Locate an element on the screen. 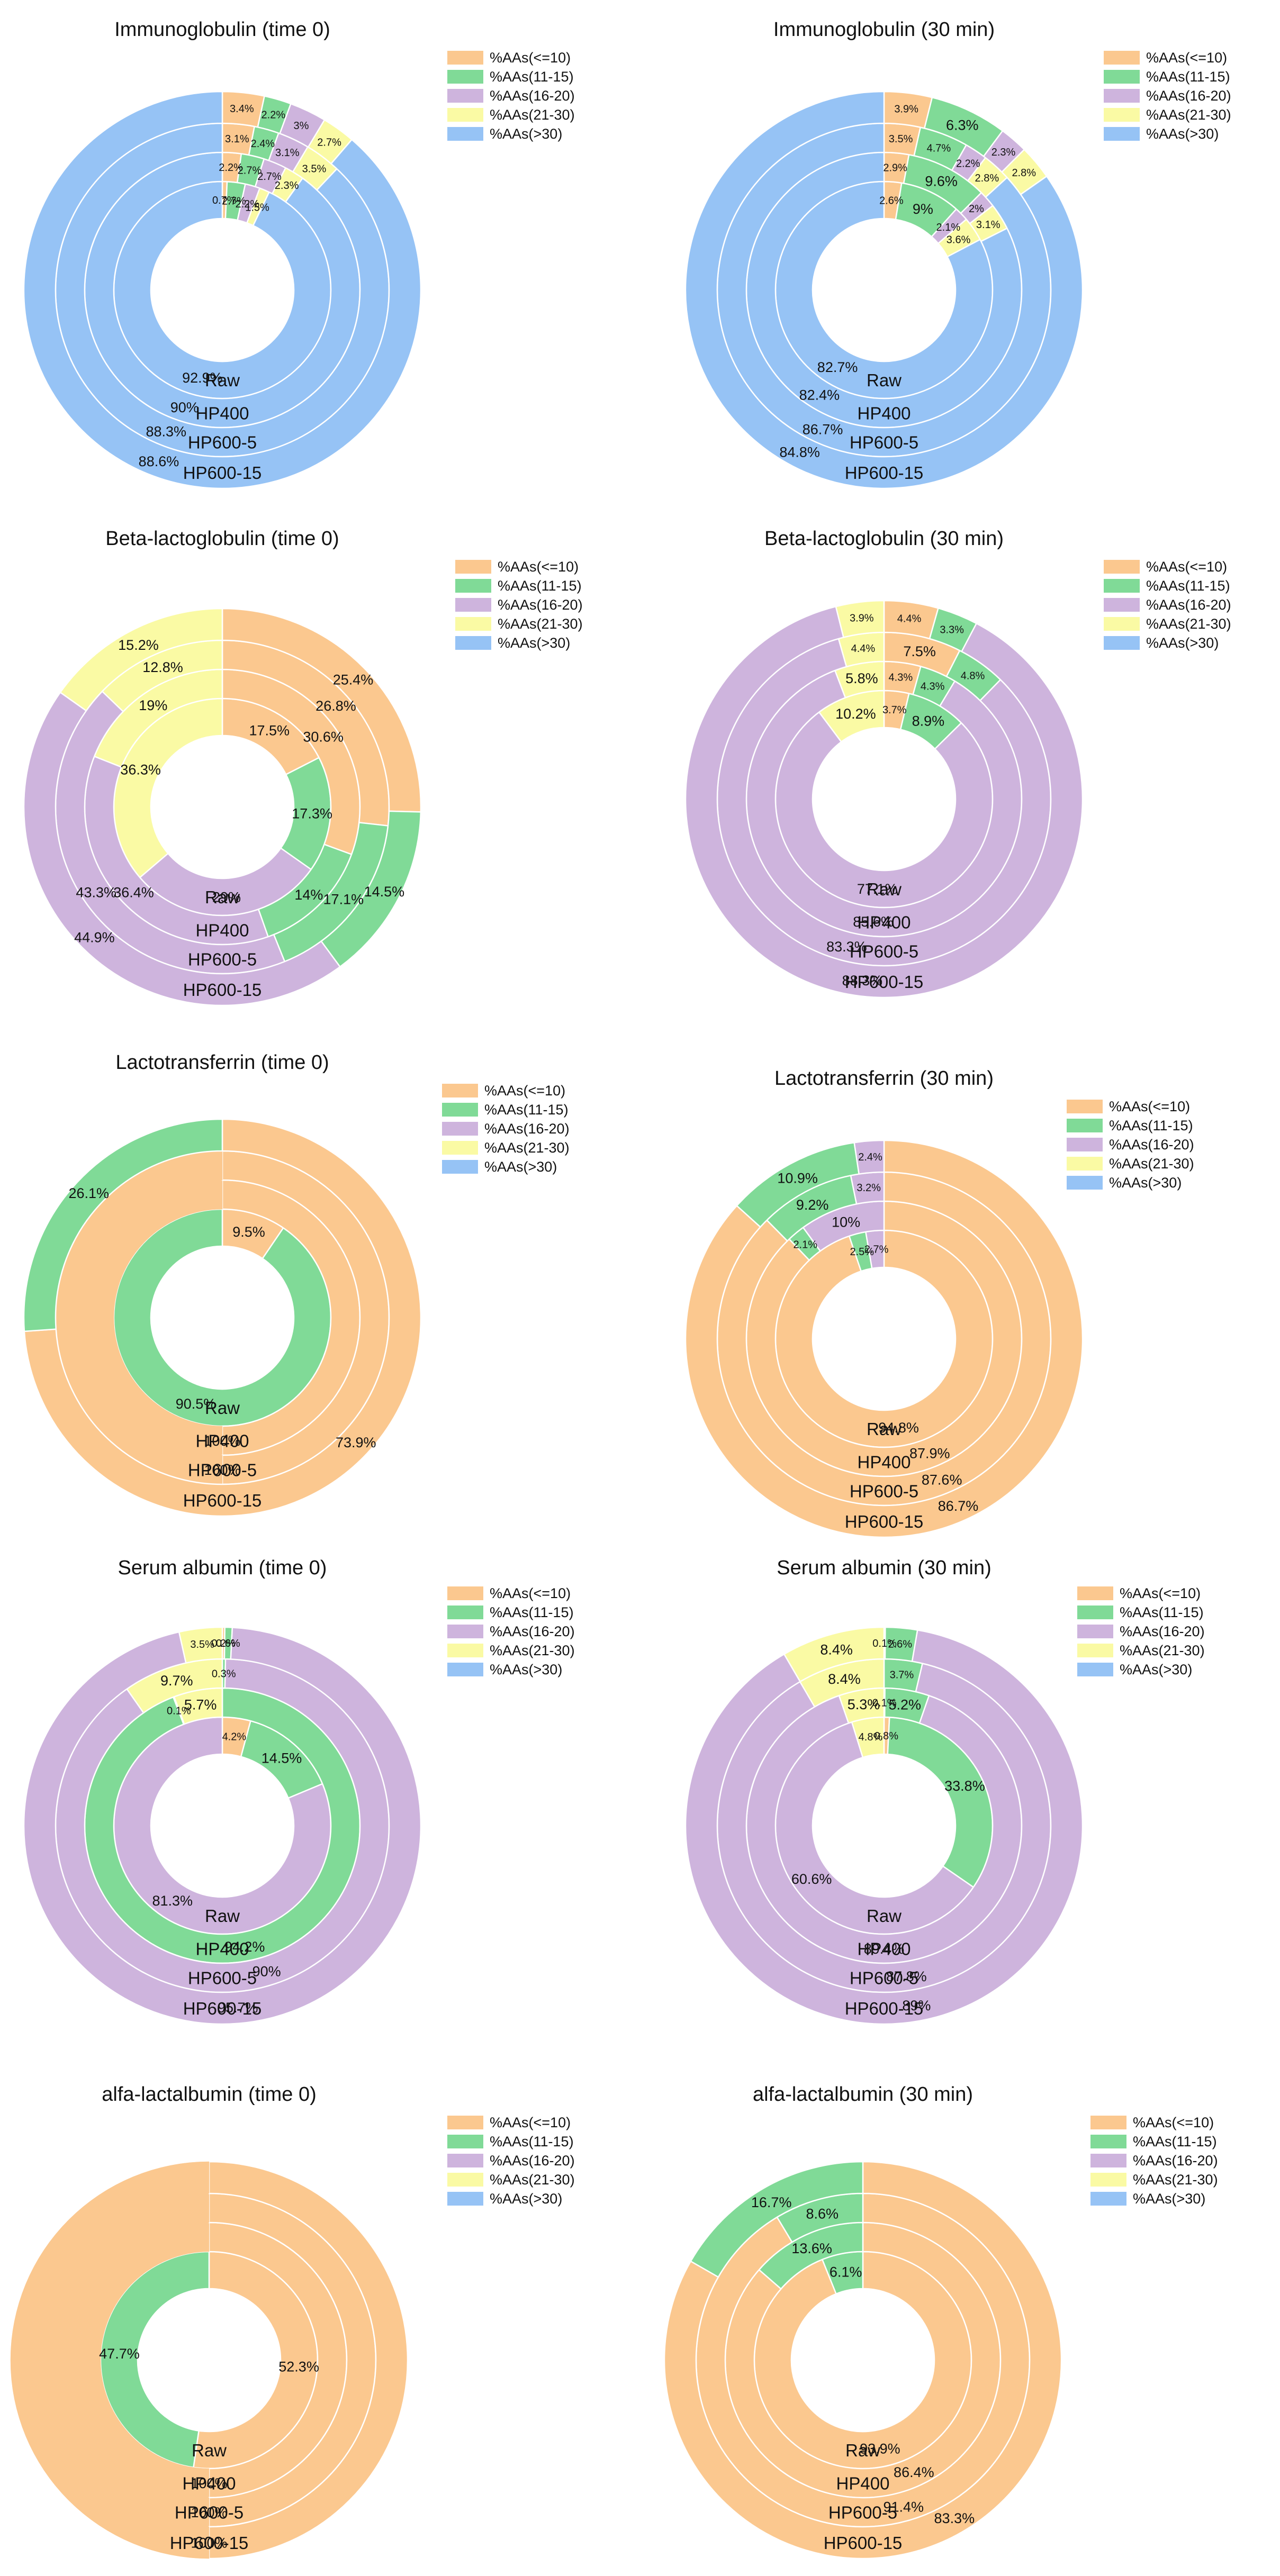  chart-title: Lactotransferrin (time 0) is located at coordinates (222, 1062).